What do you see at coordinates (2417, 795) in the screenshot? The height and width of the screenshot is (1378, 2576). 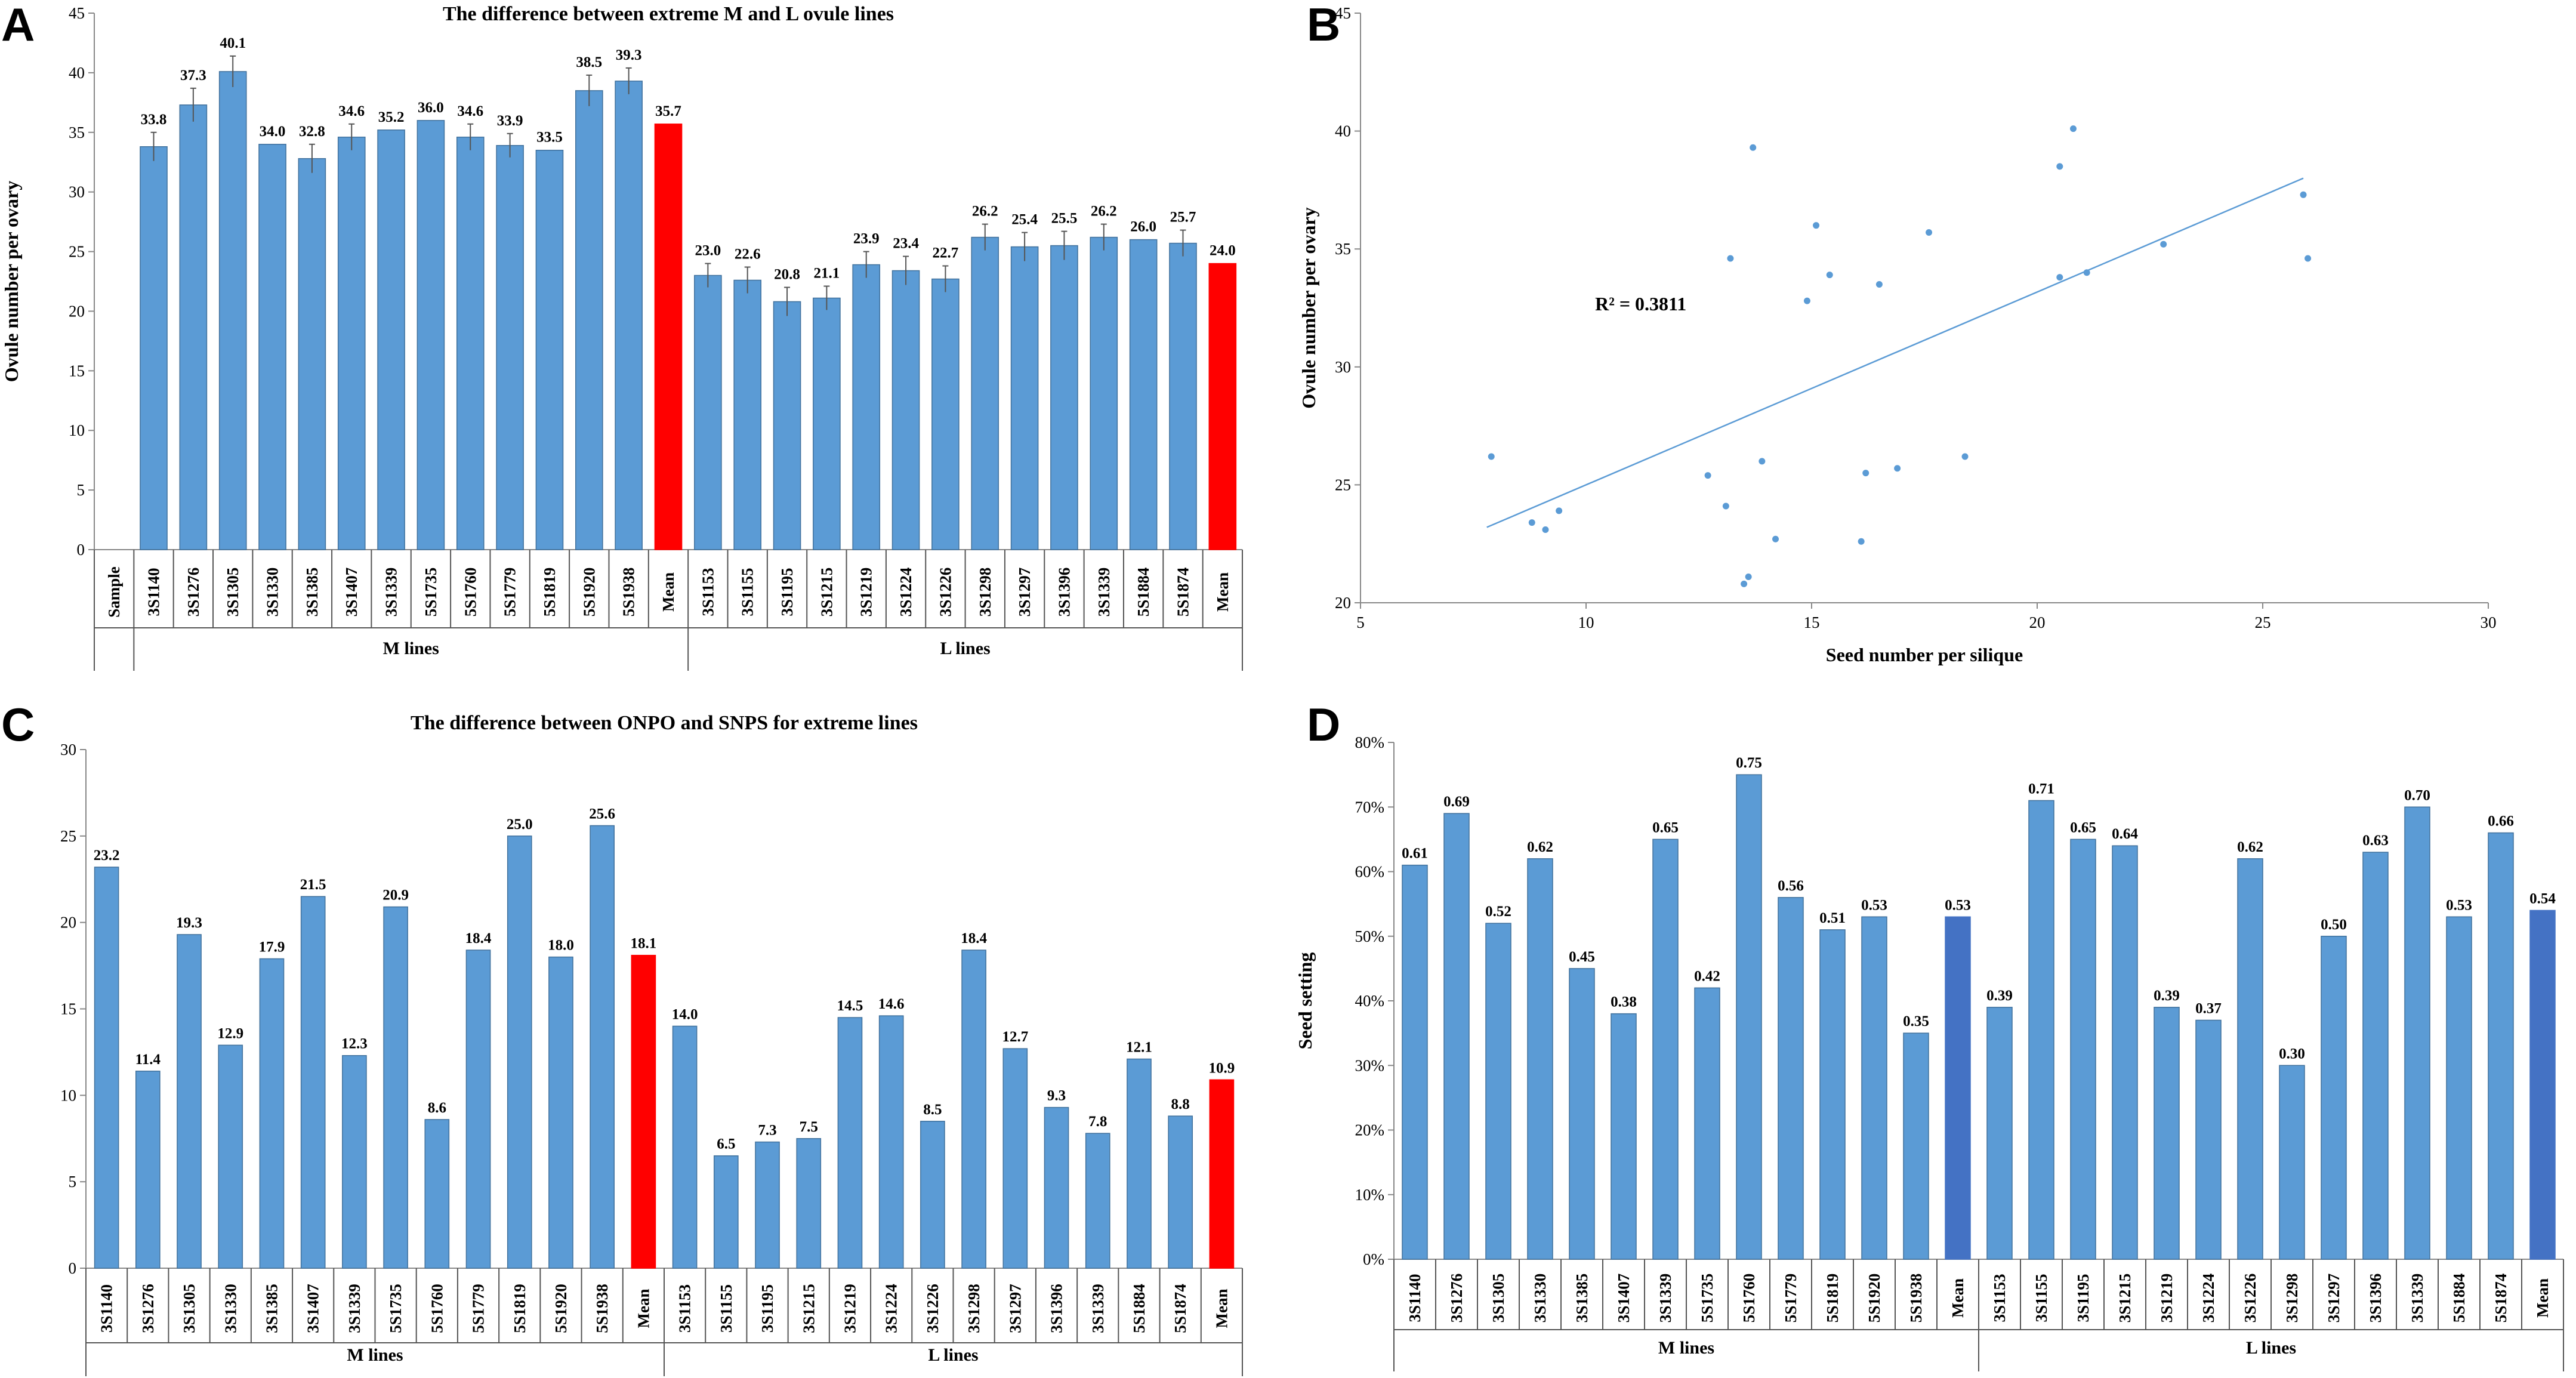 I see `panel-d-data-label: 0.70` at bounding box center [2417, 795].